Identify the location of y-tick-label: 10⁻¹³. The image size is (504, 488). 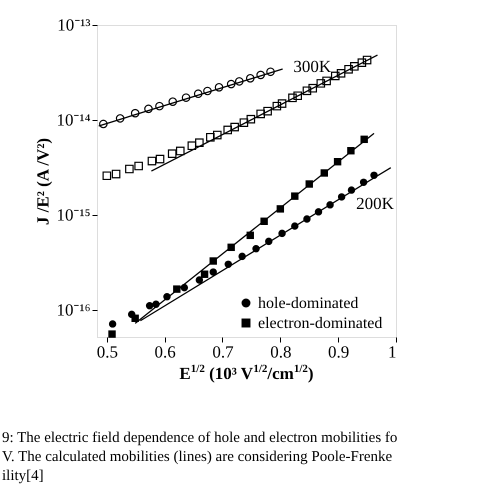
(73, 25).